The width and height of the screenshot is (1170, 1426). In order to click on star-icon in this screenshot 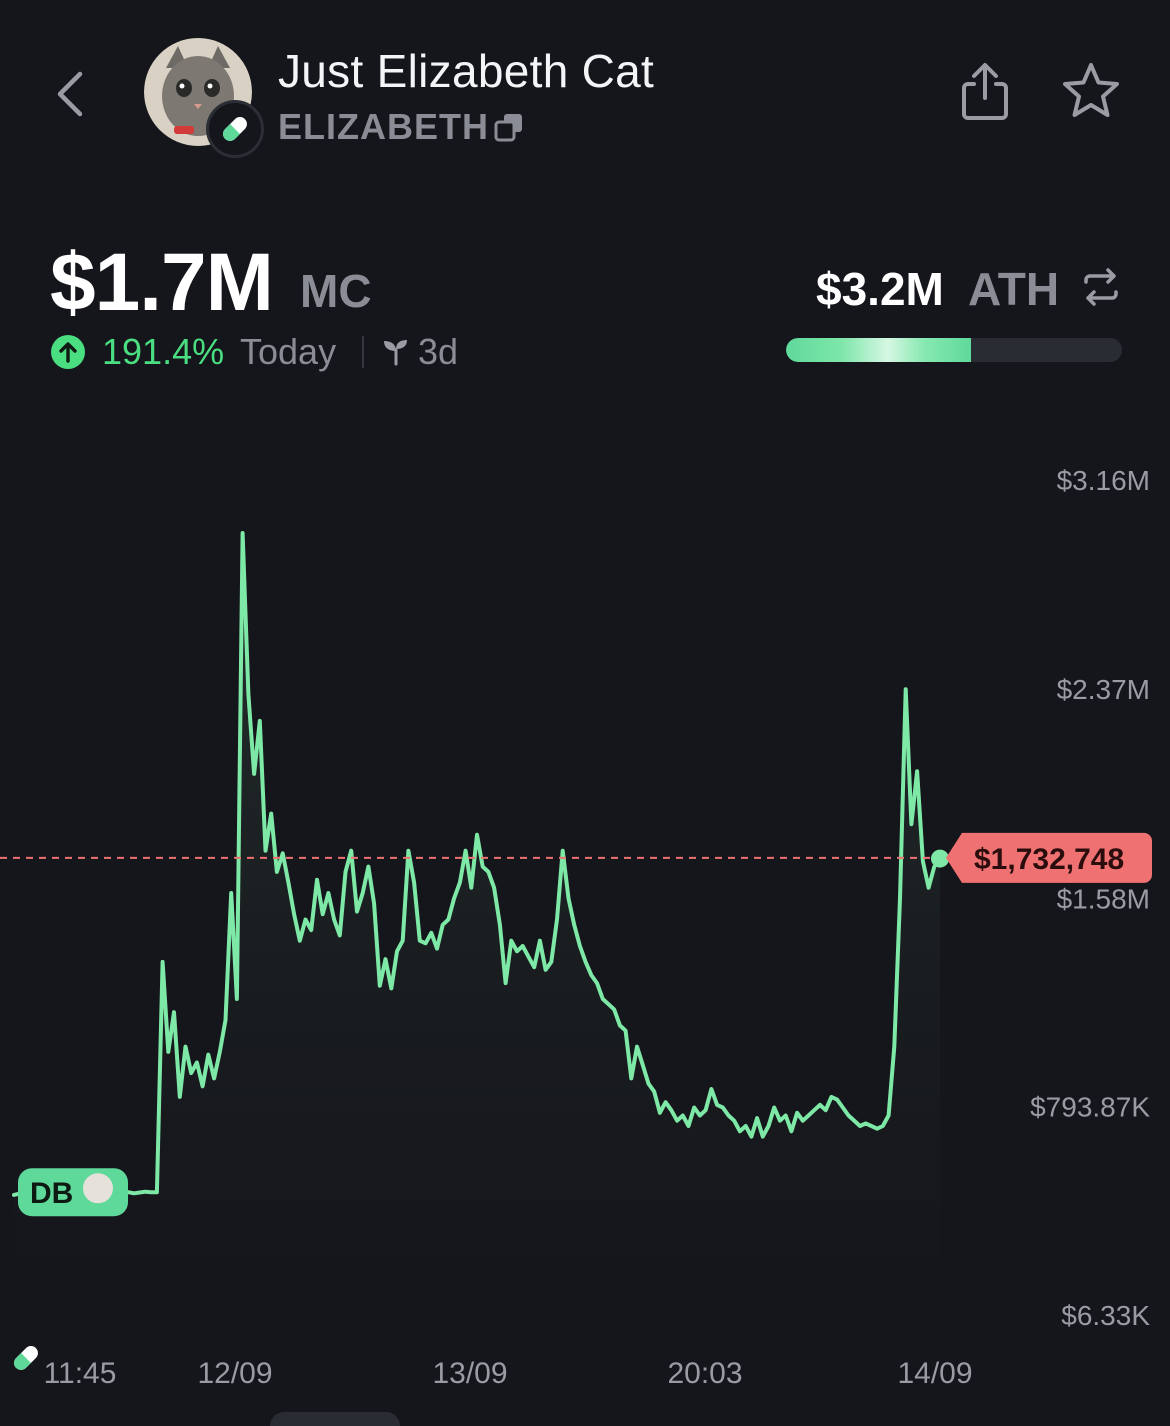, I will do `click(1091, 90)`.